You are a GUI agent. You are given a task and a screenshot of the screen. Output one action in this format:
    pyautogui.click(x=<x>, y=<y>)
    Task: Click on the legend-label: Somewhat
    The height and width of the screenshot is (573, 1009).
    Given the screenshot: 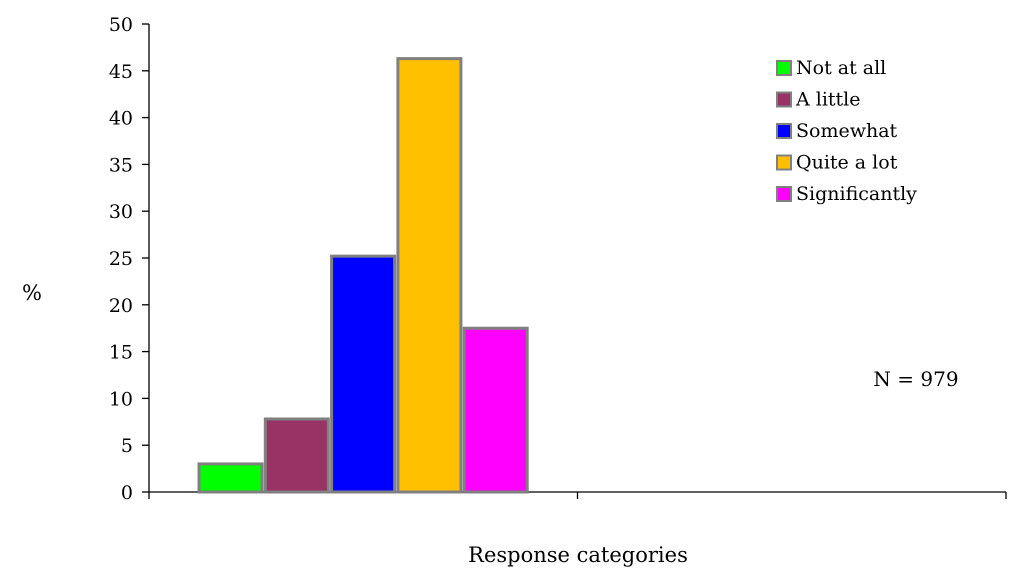 What is the action you would take?
    pyautogui.click(x=847, y=131)
    